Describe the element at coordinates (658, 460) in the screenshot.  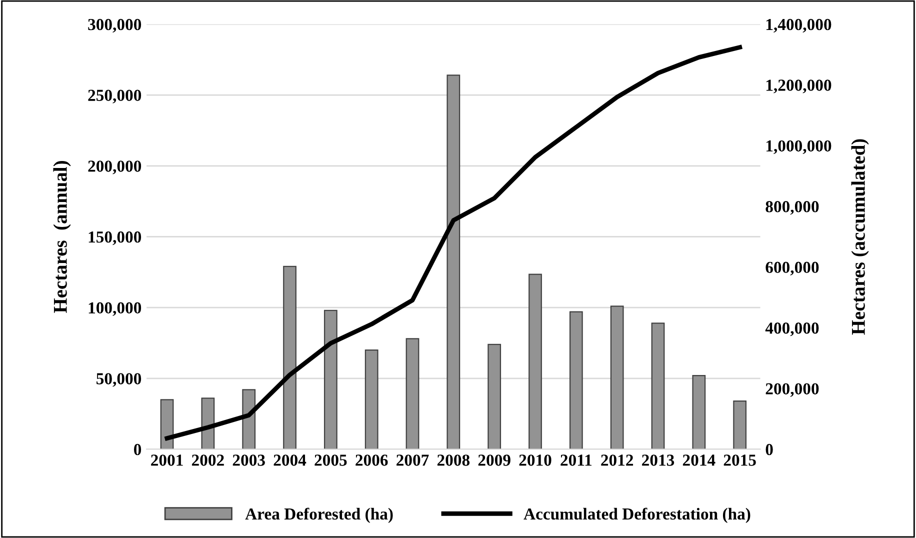
I see `x-tick-label: 2013` at that location.